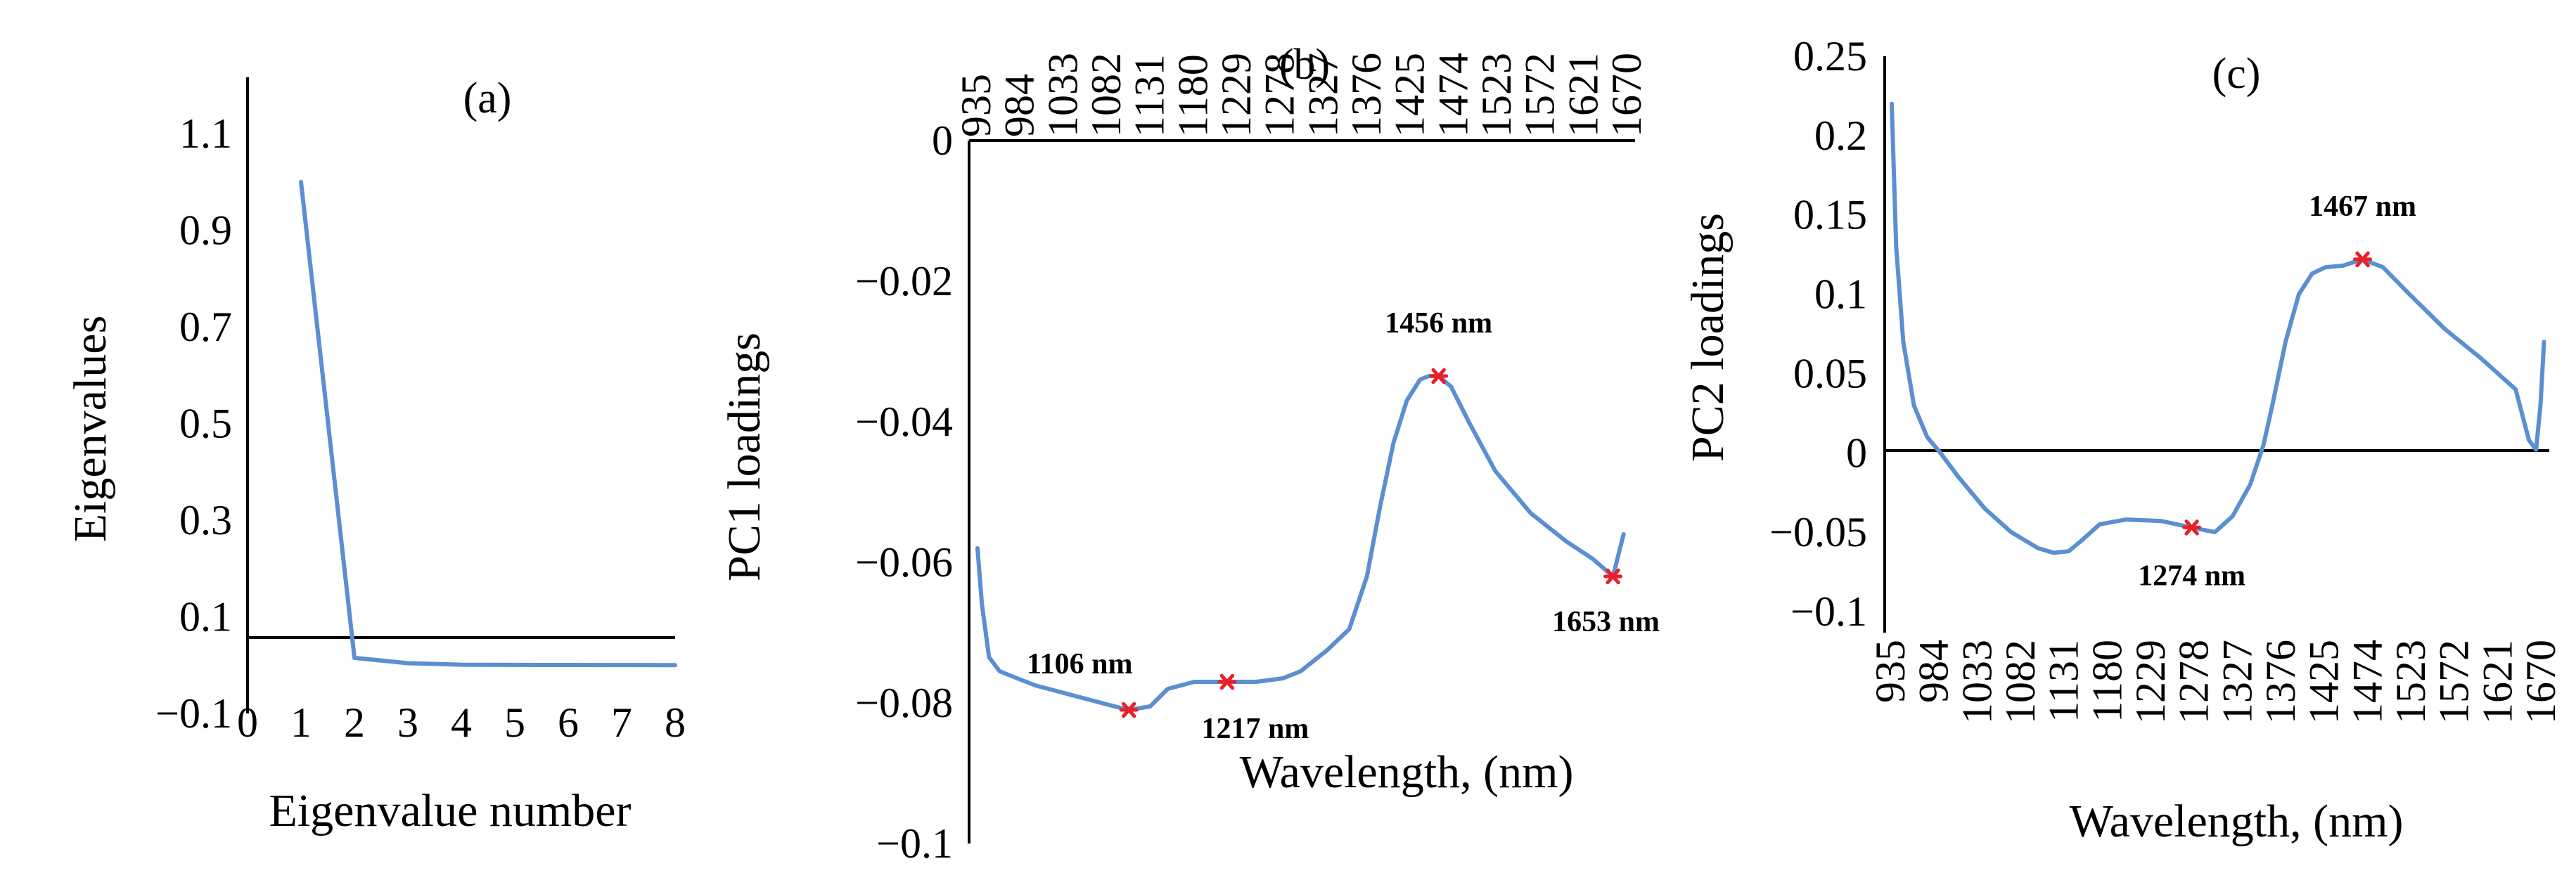 The height and width of the screenshot is (892, 2576). I want to click on y-tick-label: 0.05, so click(1830, 373).